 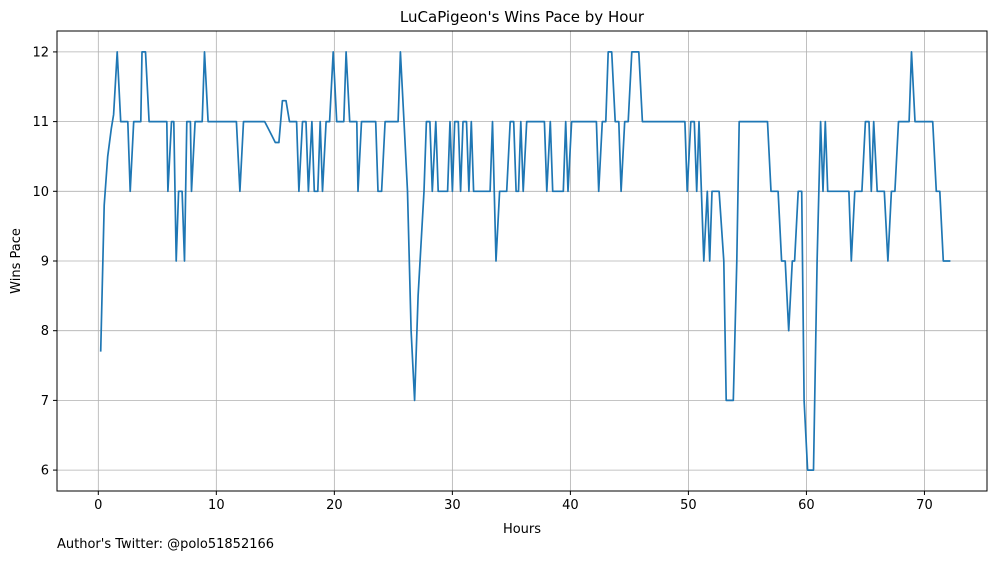 I want to click on y-tick-label: 6, so click(x=45, y=471).